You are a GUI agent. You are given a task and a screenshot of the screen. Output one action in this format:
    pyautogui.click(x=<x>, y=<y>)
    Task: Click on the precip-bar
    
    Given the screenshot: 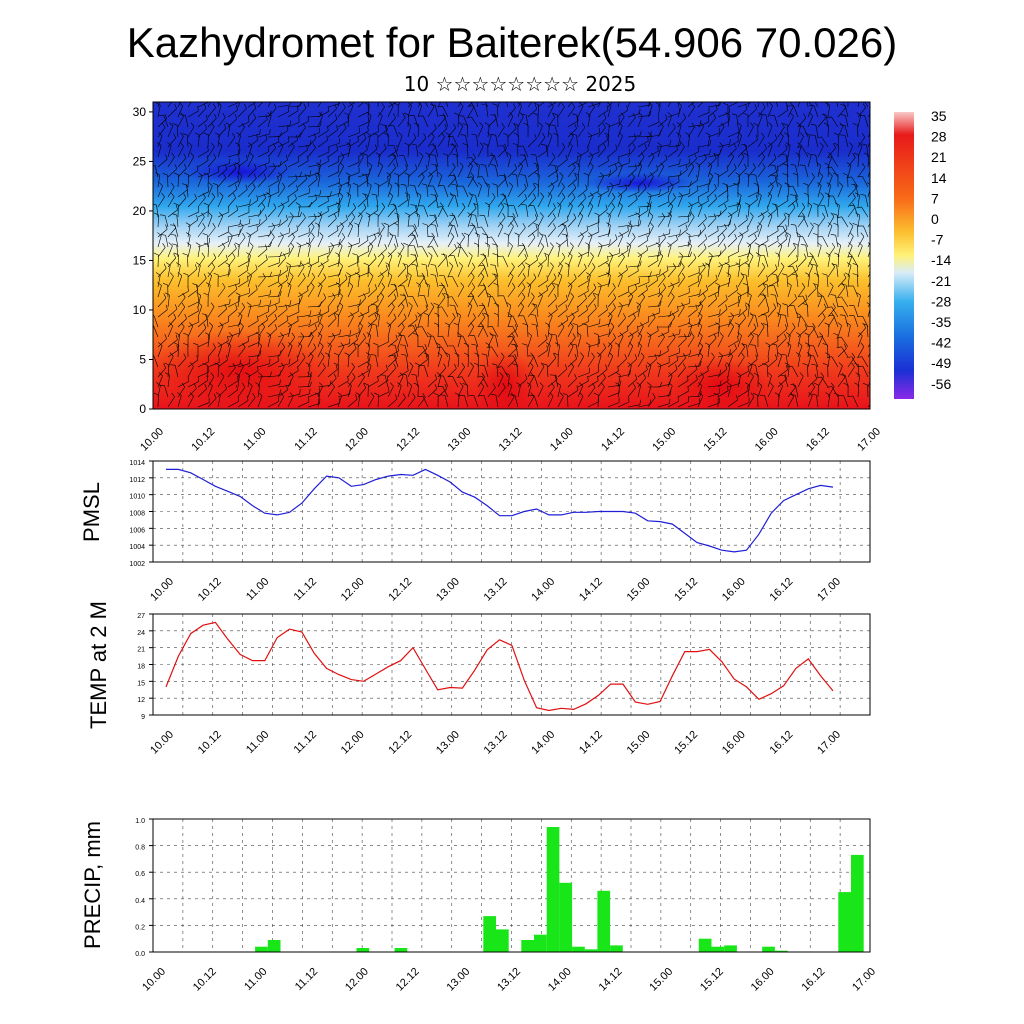 What is the action you would take?
    pyautogui.click(x=363, y=950)
    